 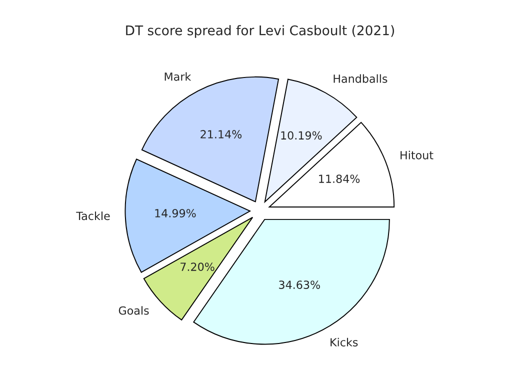 What do you see at coordinates (260, 31) in the screenshot?
I see `chart-title: DT score spread for Levi Casboult (2021)` at bounding box center [260, 31].